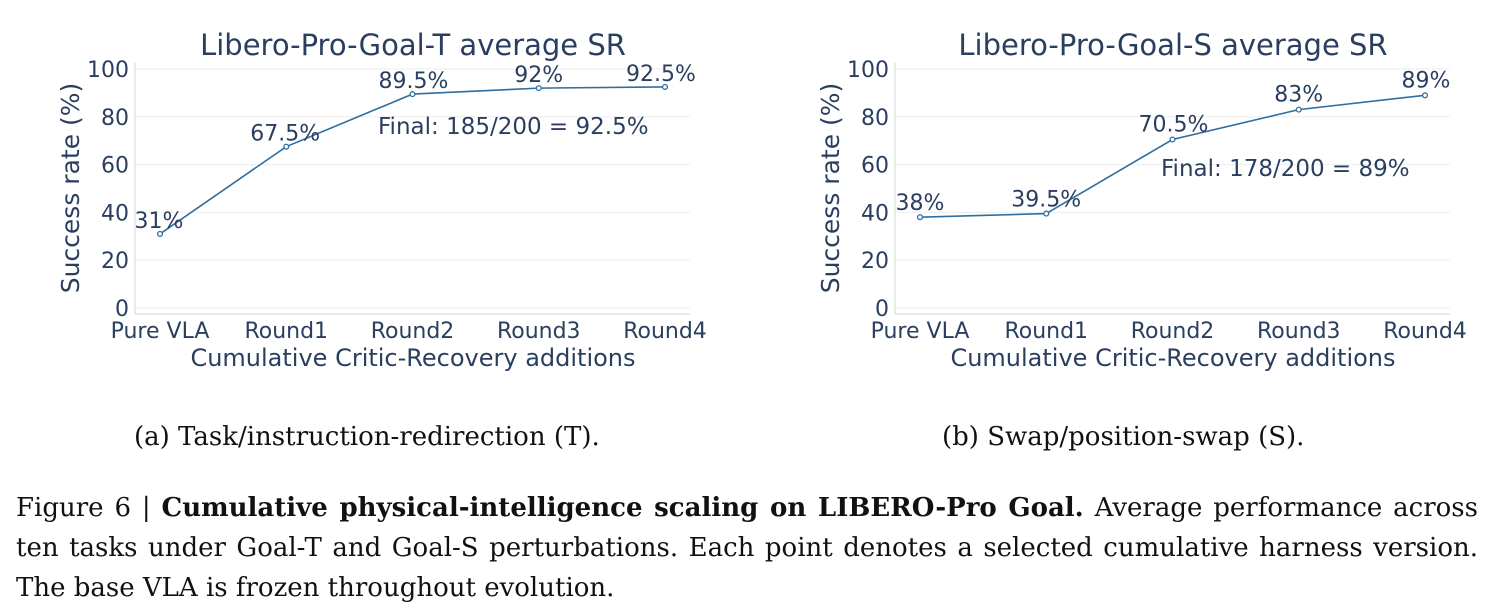 The height and width of the screenshot is (614, 1493). I want to click on data-label: 83%, so click(1298, 95).